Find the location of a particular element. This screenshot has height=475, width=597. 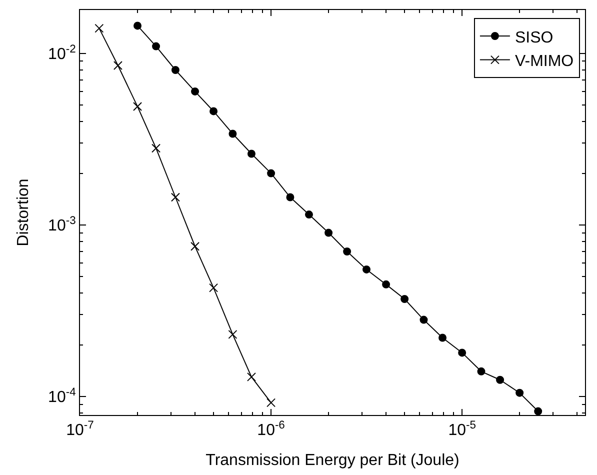

legend-label: SISO is located at coordinates (534, 37).